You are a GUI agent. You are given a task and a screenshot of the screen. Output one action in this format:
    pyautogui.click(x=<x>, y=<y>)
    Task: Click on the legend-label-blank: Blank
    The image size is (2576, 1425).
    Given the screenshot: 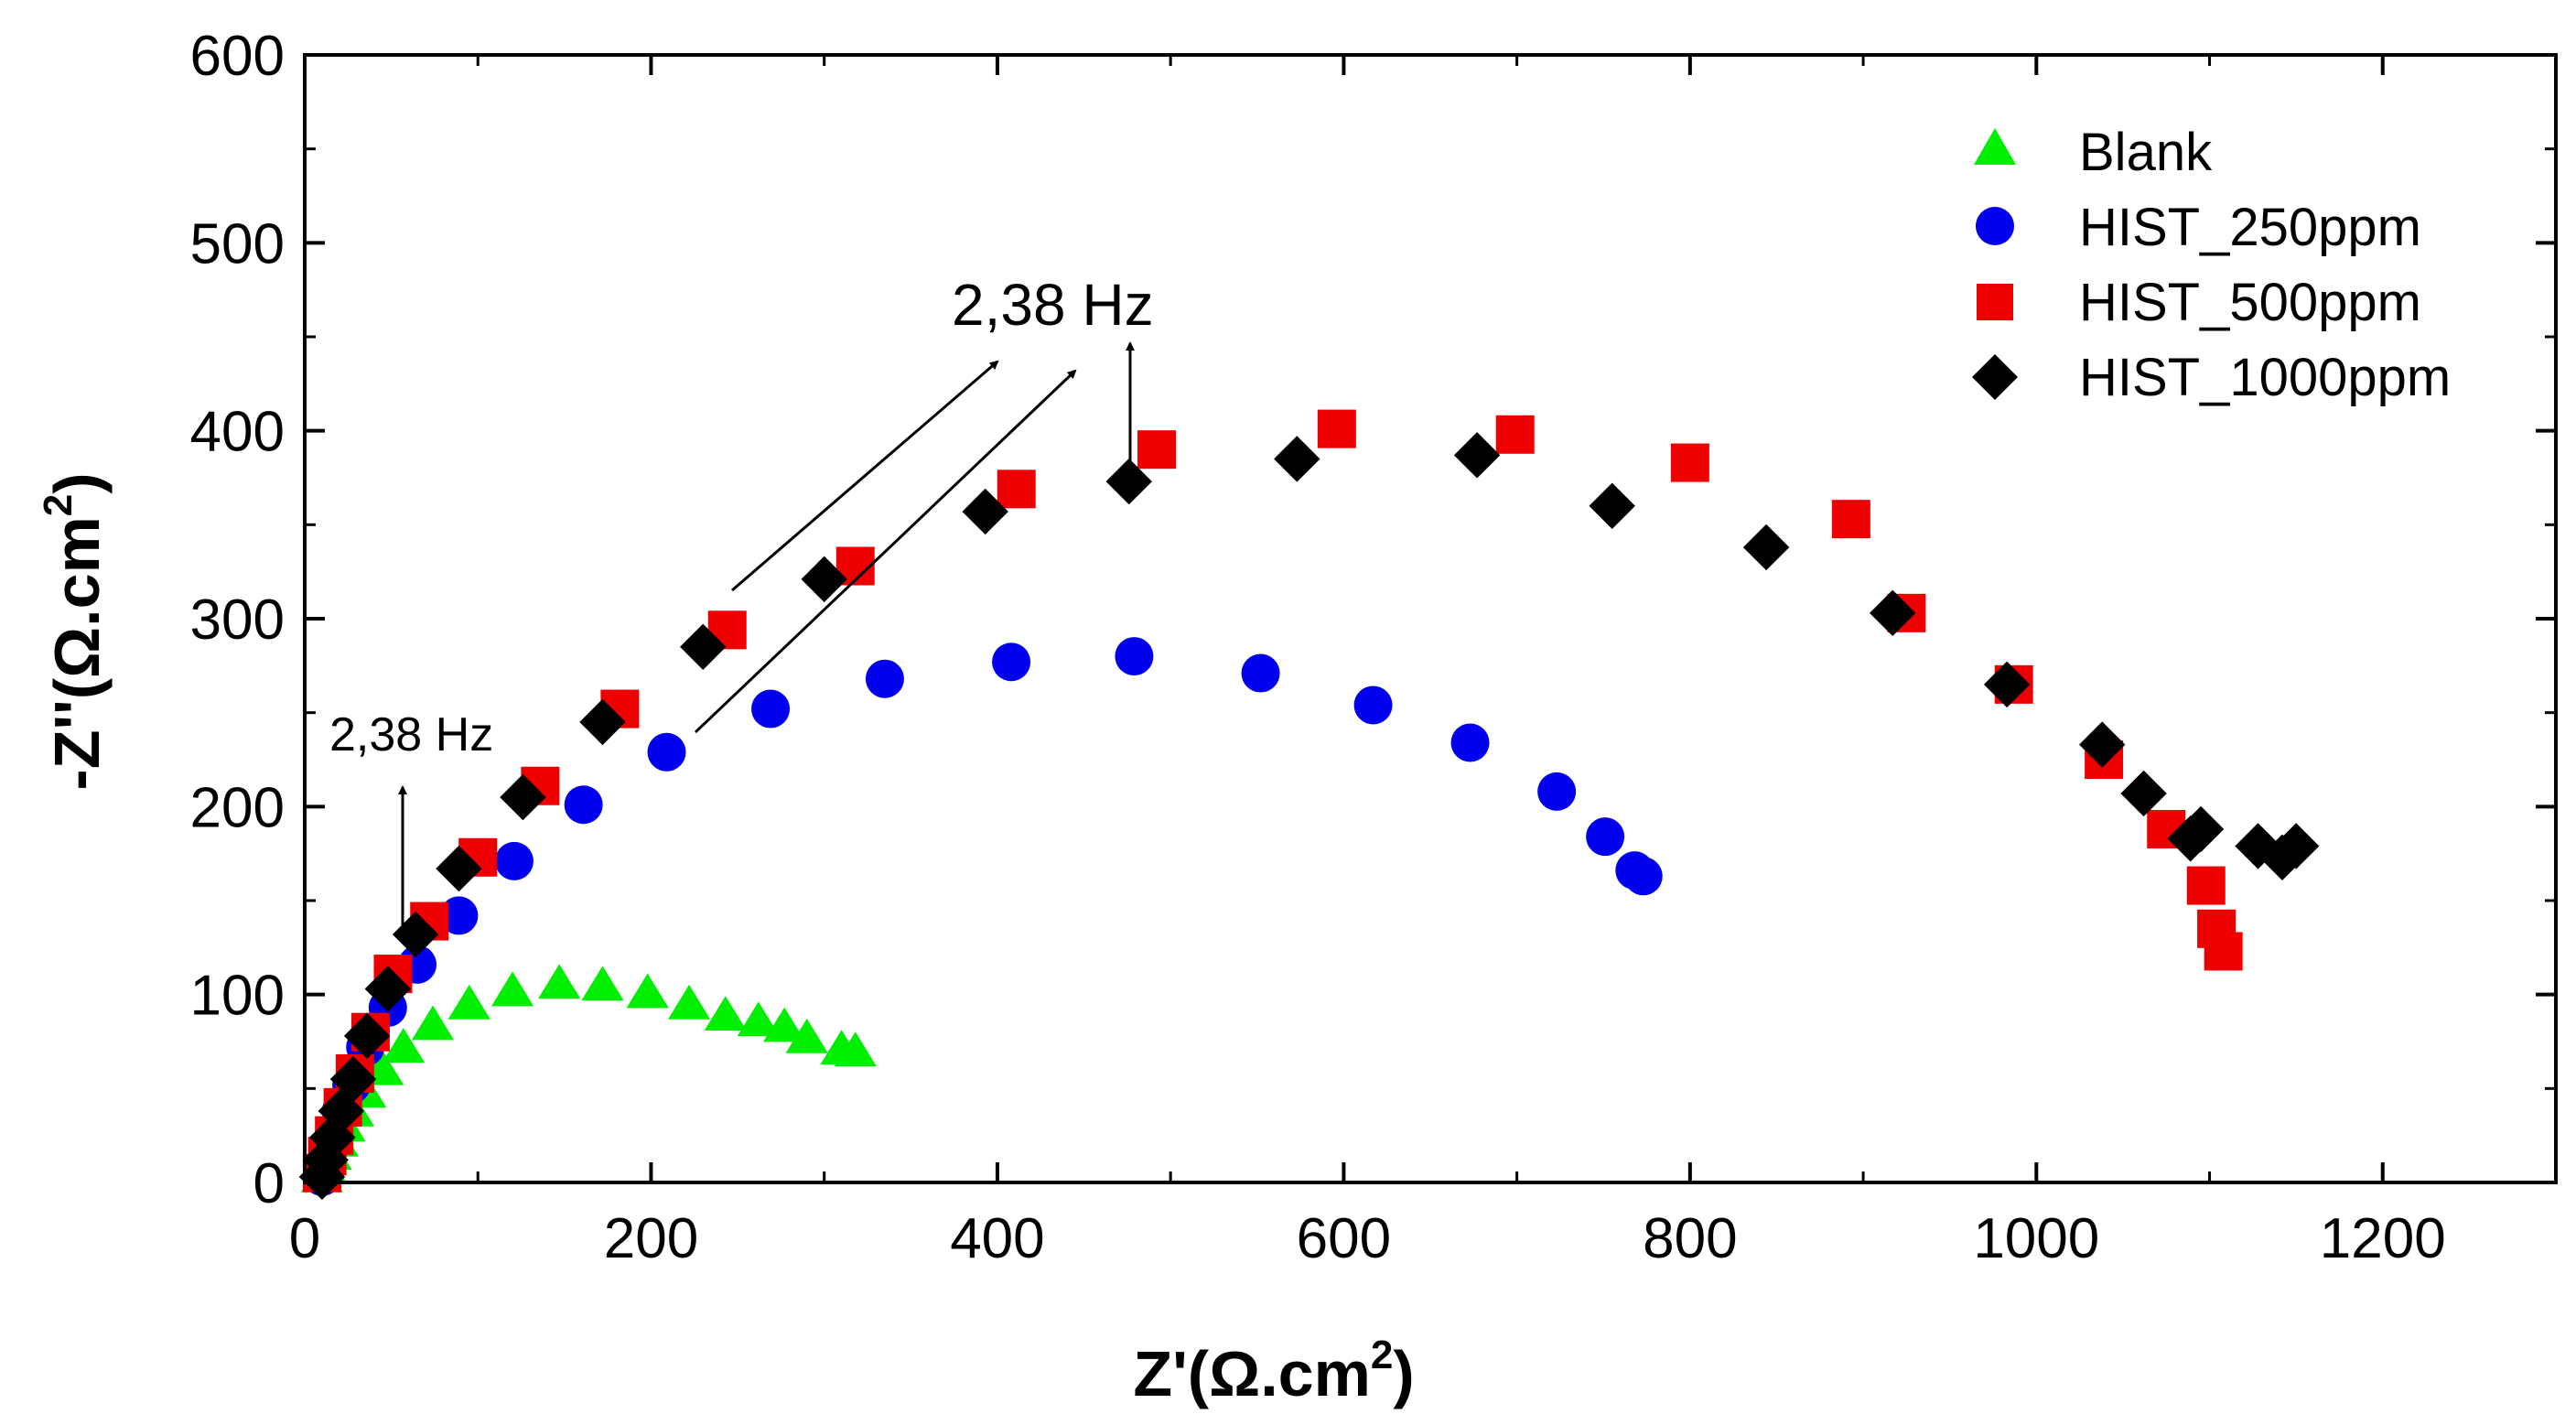 What is the action you would take?
    pyautogui.click(x=2146, y=152)
    